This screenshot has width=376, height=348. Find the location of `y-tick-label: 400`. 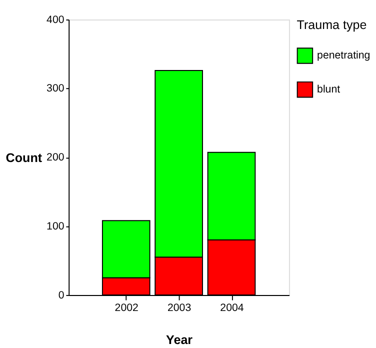

y-tick-label: 400 is located at coordinates (55, 20).